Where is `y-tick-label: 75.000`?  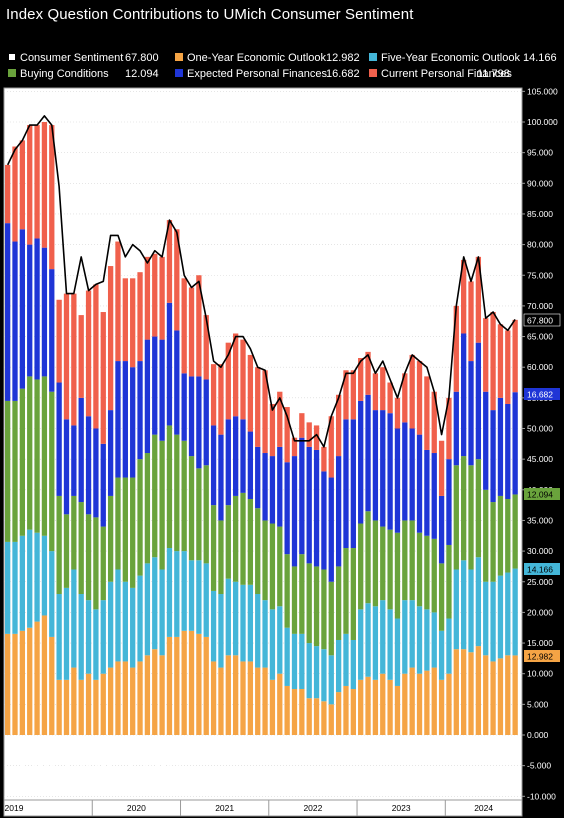
y-tick-label: 75.000 is located at coordinates (540, 275).